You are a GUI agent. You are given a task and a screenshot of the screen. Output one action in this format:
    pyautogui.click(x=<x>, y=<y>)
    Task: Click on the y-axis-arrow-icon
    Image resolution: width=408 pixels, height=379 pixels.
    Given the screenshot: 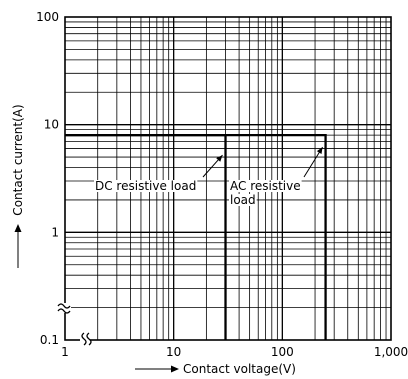 What is the action you would take?
    pyautogui.click(x=18, y=246)
    